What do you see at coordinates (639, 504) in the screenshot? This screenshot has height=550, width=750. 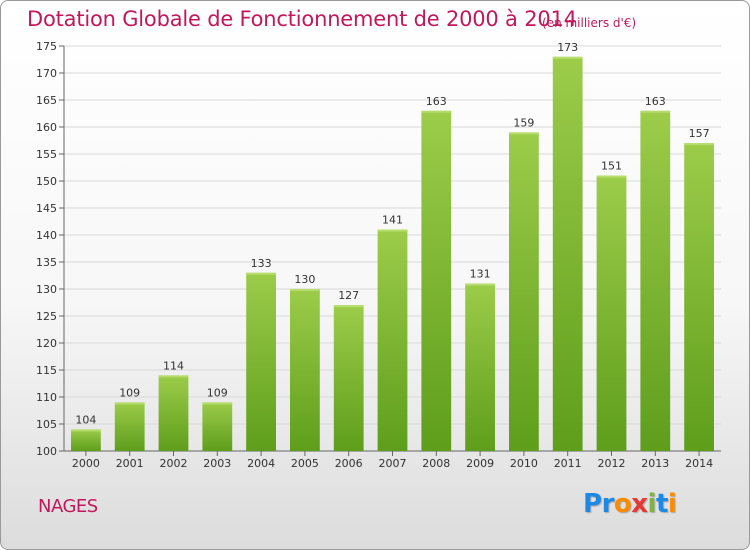 I see `logo-letter: x` at bounding box center [639, 504].